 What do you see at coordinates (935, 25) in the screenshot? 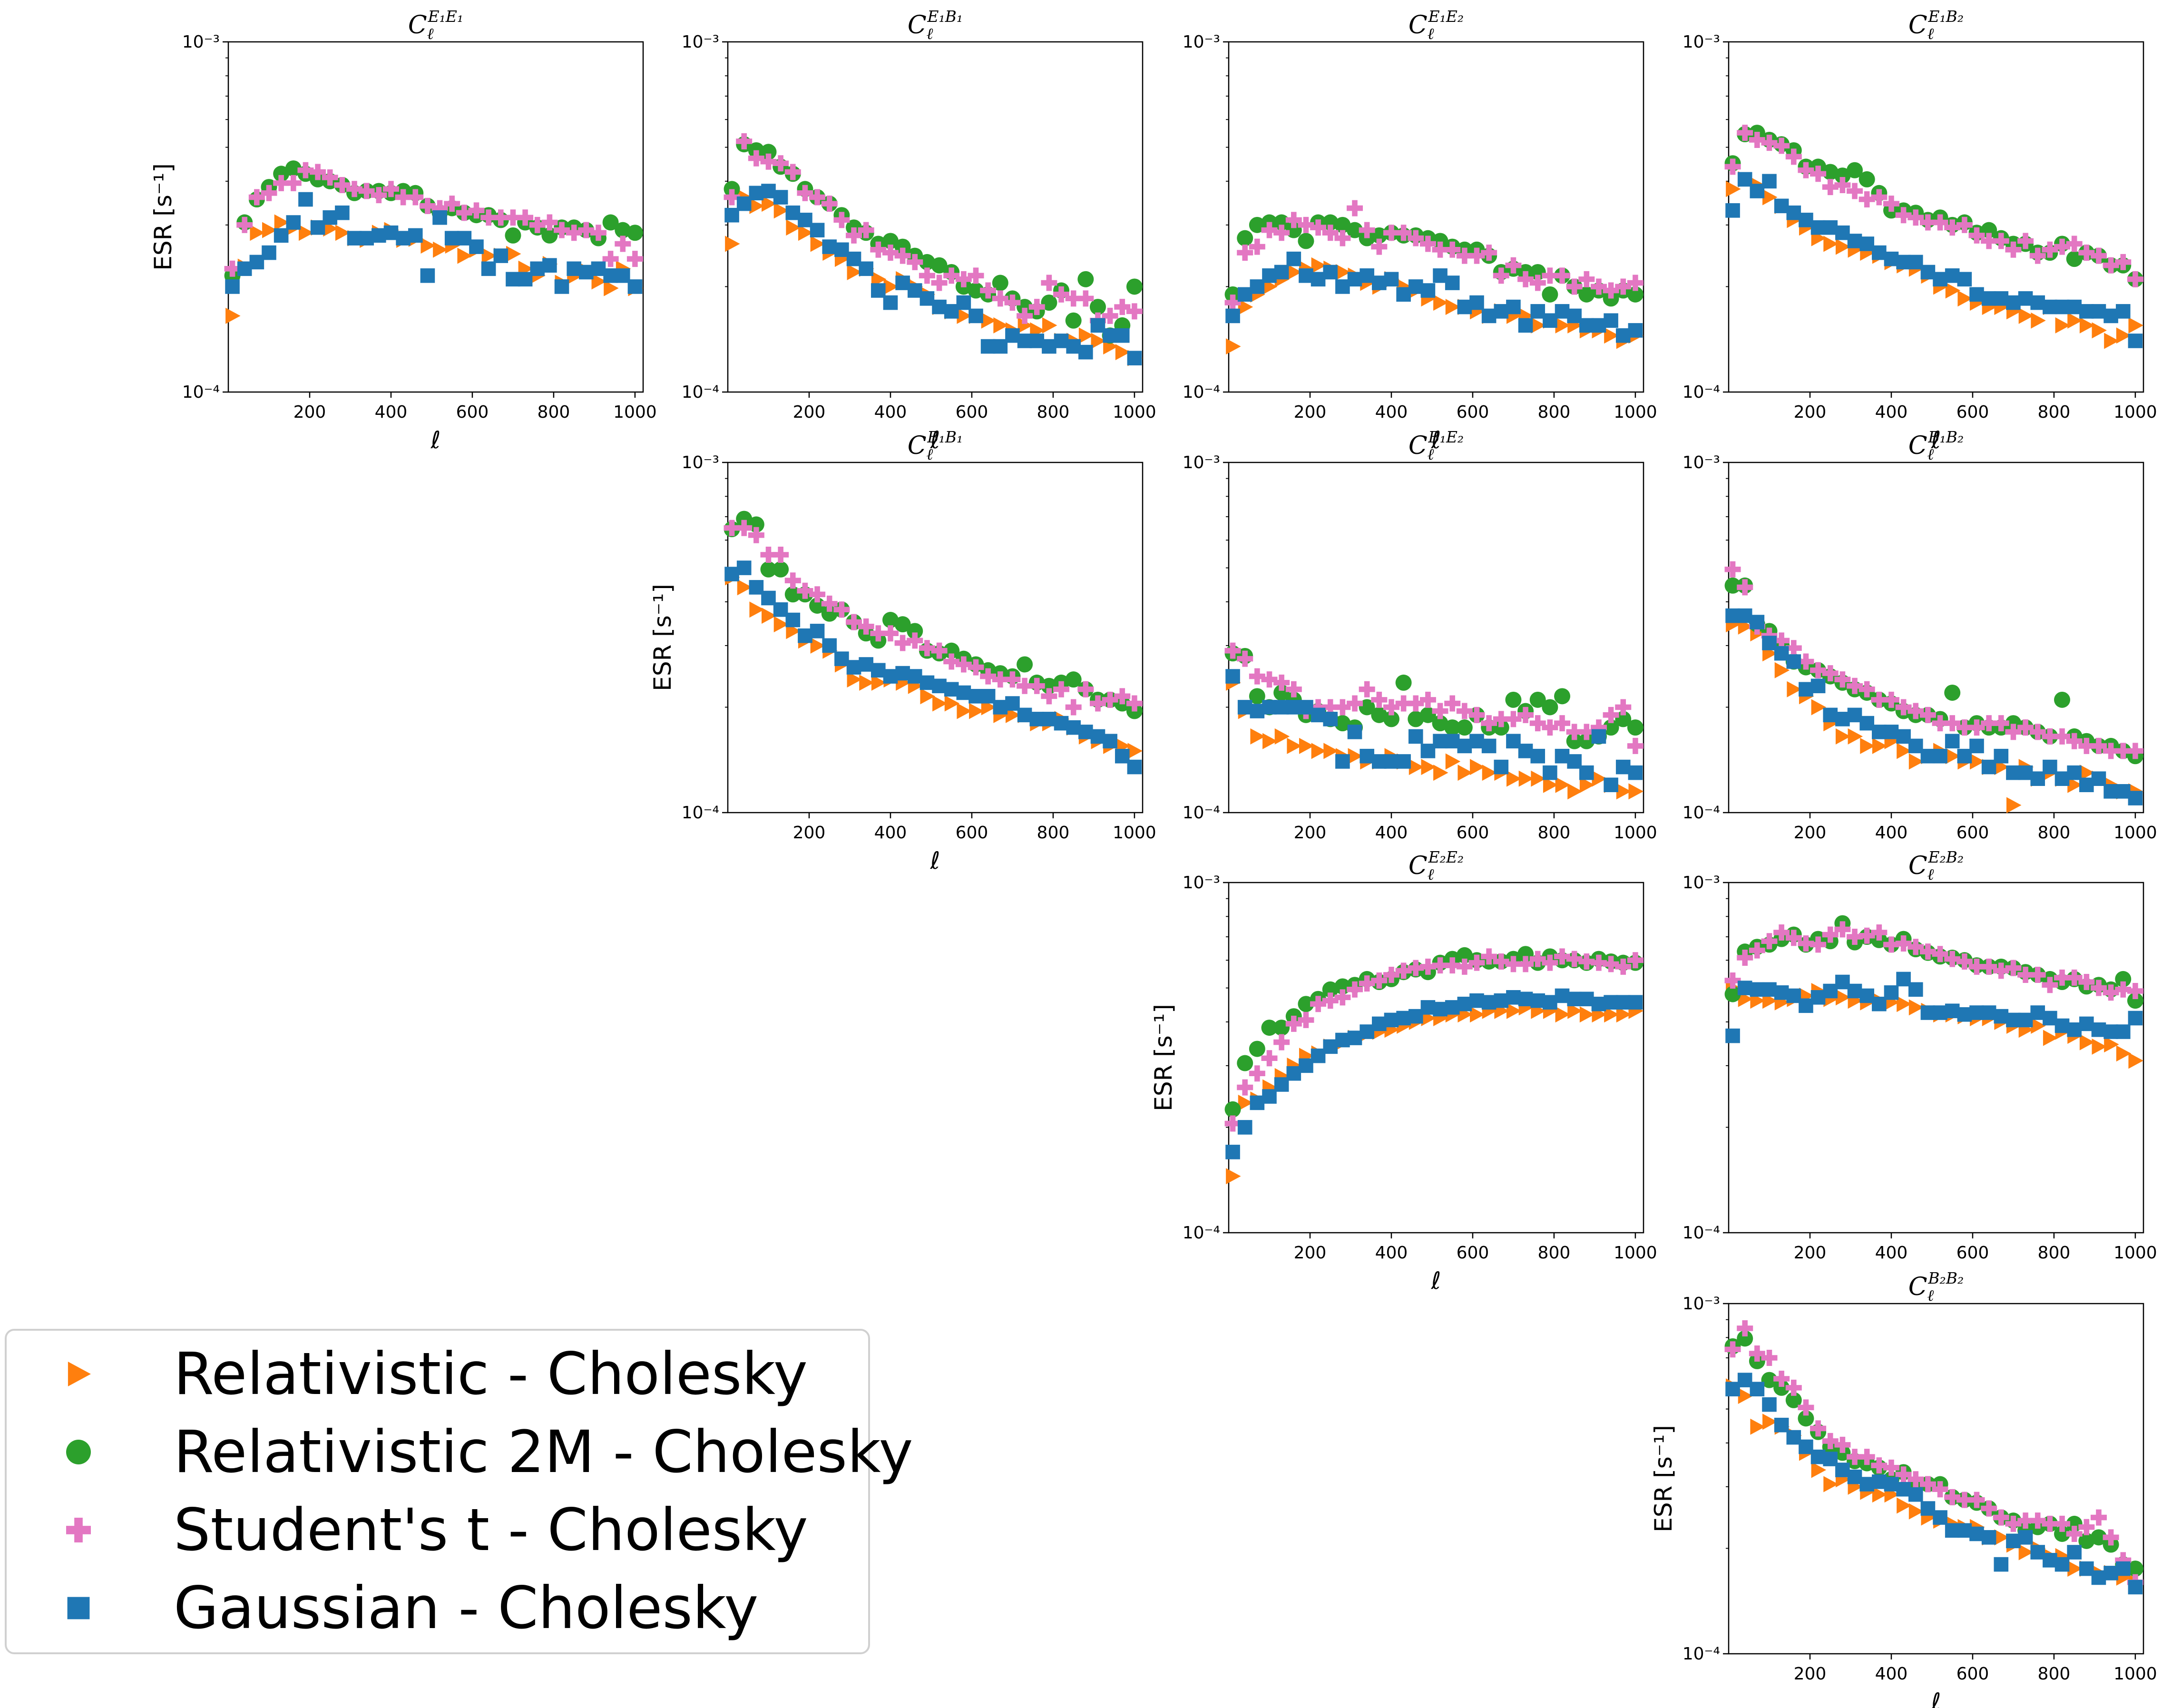
I see `panel-title: CℓE₁B₁` at bounding box center [935, 25].